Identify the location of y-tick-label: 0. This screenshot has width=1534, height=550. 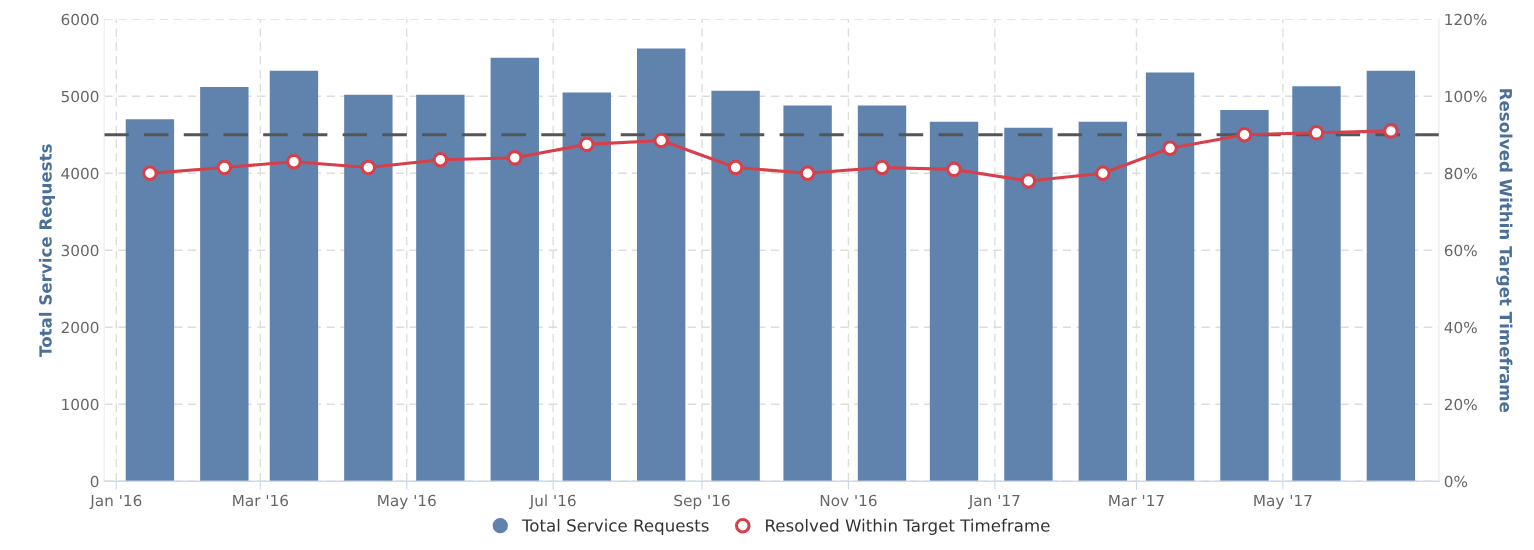
(94, 481).